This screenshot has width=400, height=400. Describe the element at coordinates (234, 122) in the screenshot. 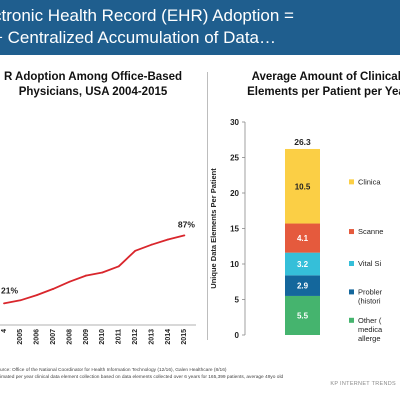

I see `y-tick-label-30: 30` at that location.